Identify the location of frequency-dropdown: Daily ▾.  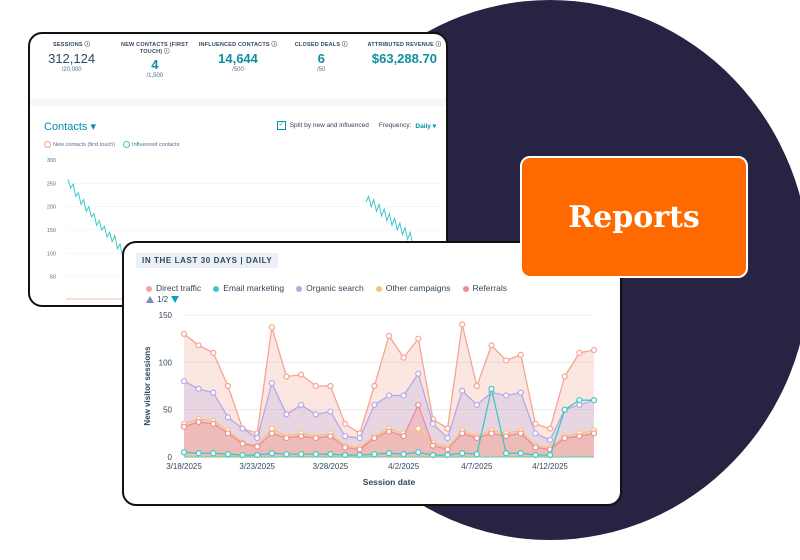
(425, 126).